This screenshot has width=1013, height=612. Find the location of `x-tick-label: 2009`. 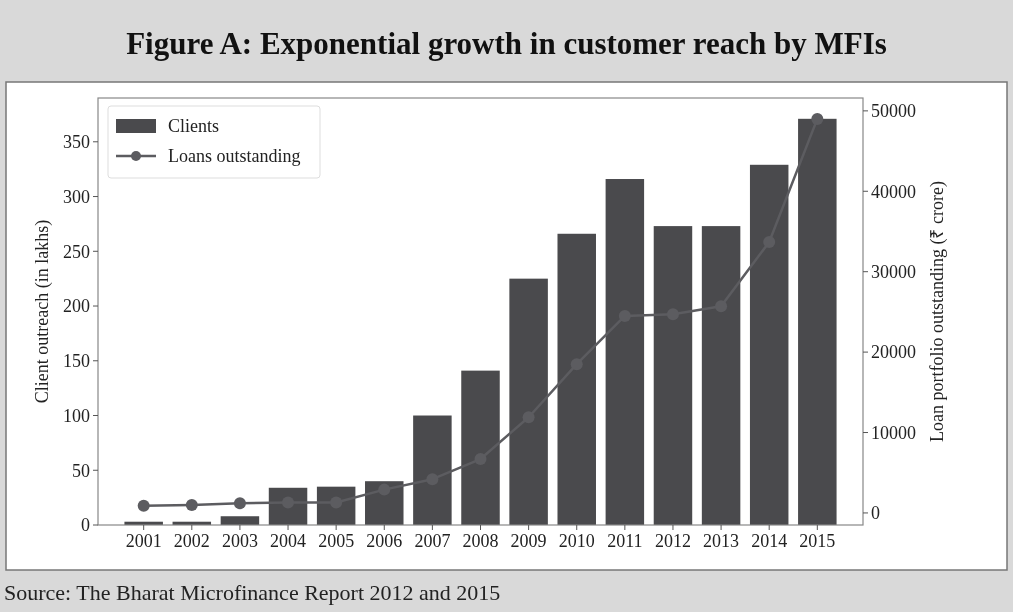

x-tick-label: 2009 is located at coordinates (528, 541).